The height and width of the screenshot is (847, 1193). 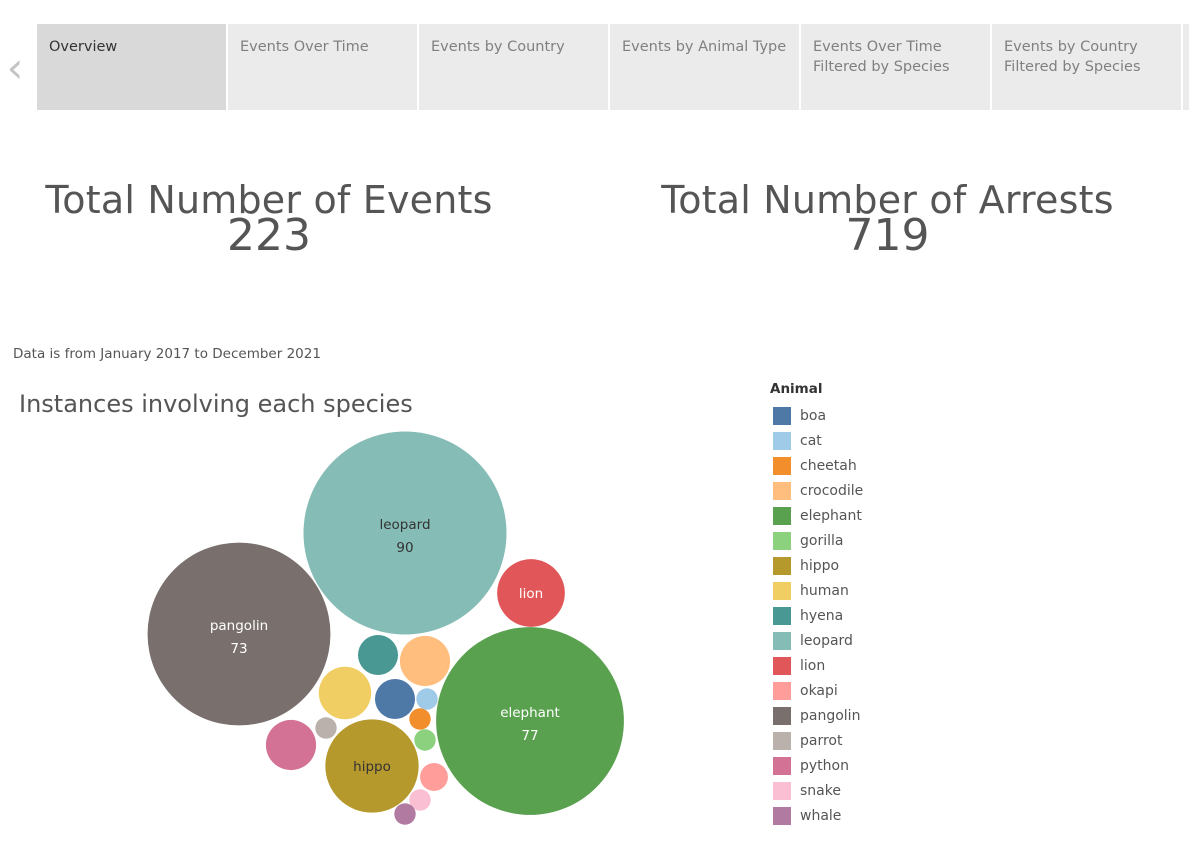 I want to click on bubble-whale, so click(x=405, y=814).